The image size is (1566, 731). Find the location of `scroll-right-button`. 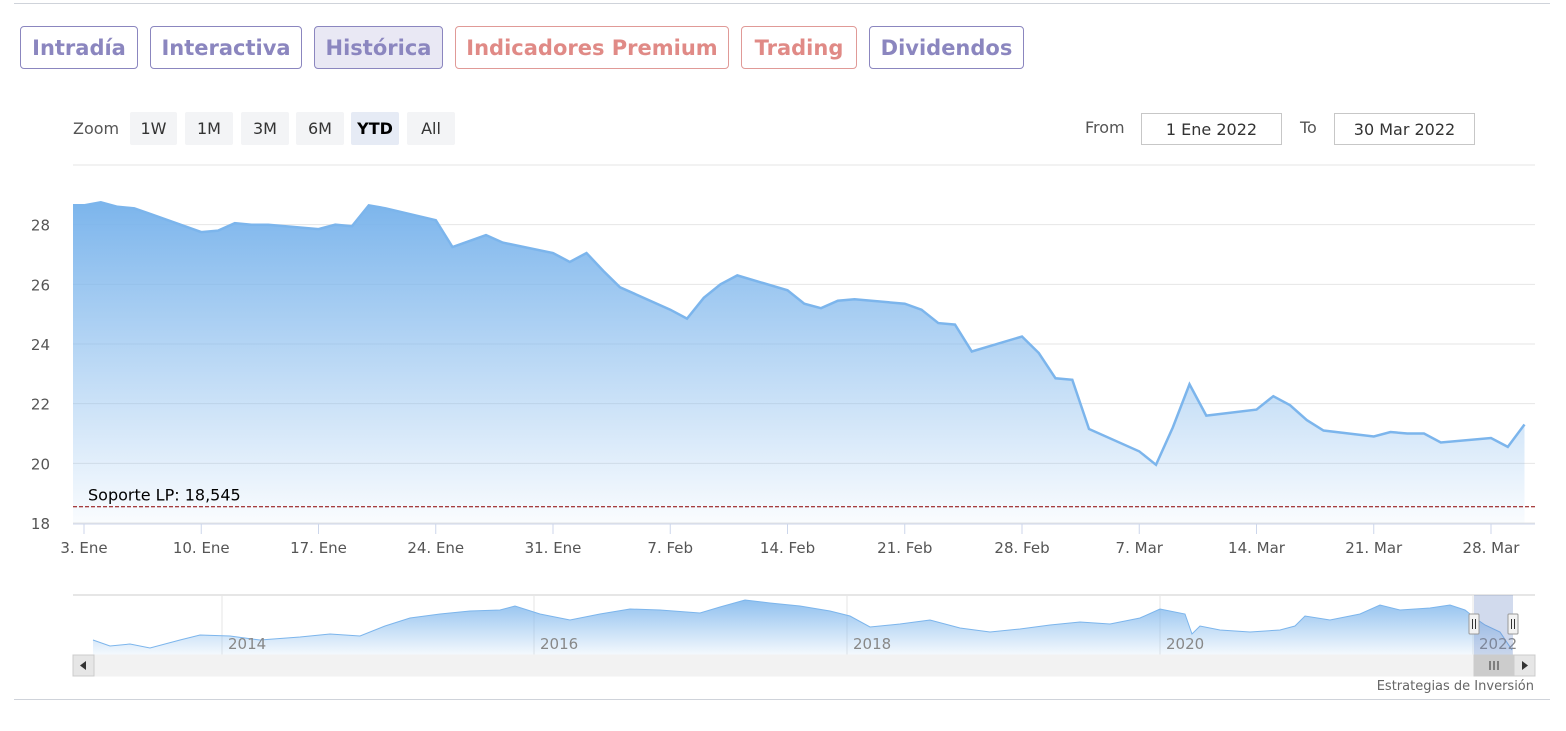

scroll-right-button is located at coordinates (1524, 665).